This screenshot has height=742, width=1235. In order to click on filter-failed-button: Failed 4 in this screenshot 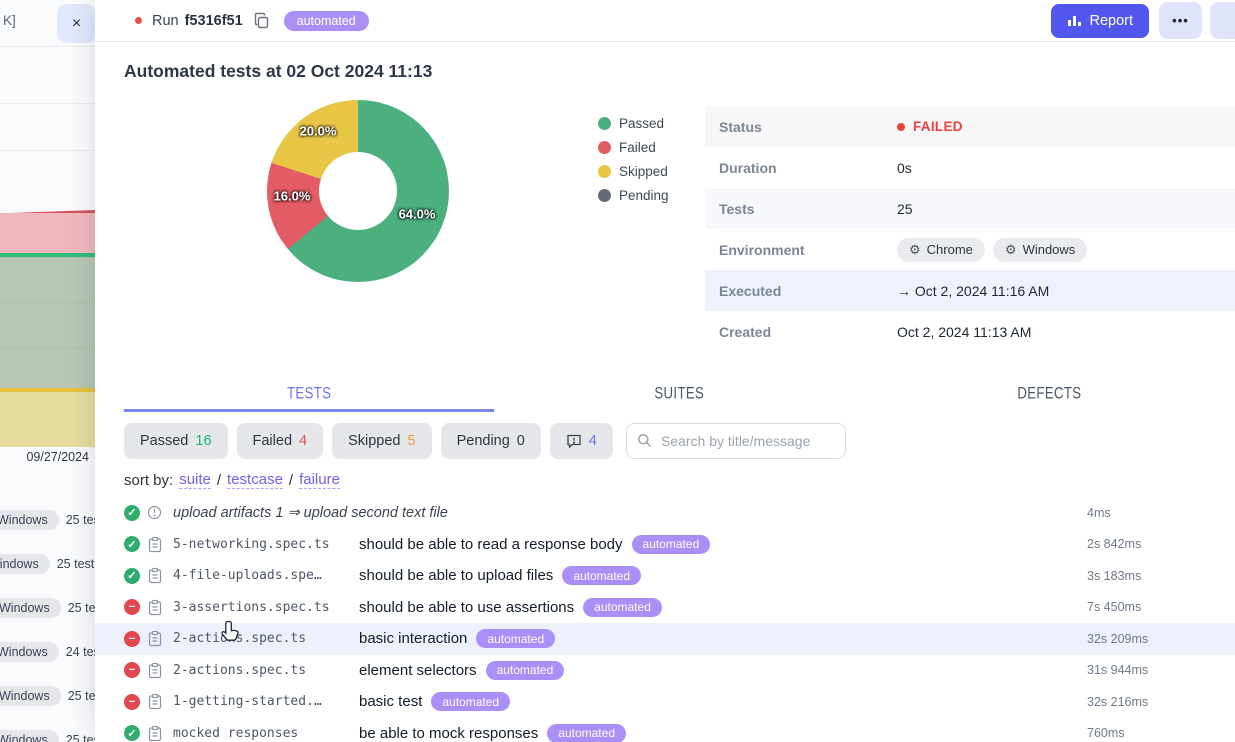, I will do `click(280, 441)`.